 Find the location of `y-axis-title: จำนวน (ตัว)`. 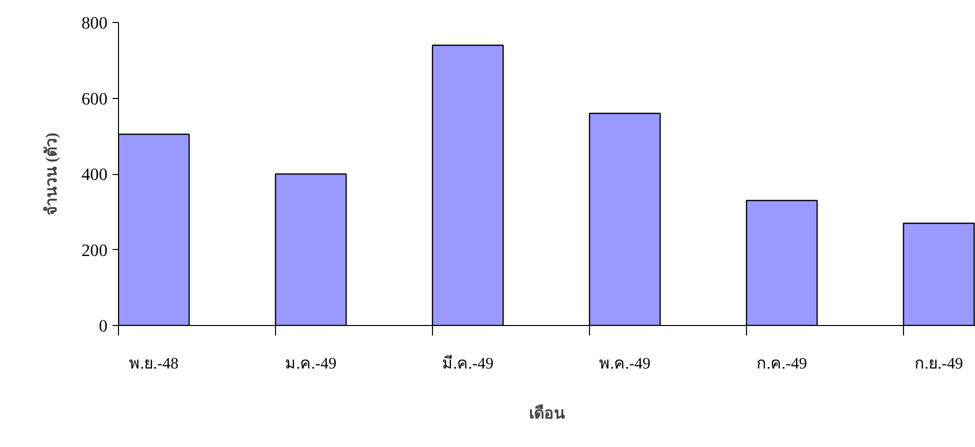

y-axis-title: จำนวน (ตัว) is located at coordinates (51, 174).